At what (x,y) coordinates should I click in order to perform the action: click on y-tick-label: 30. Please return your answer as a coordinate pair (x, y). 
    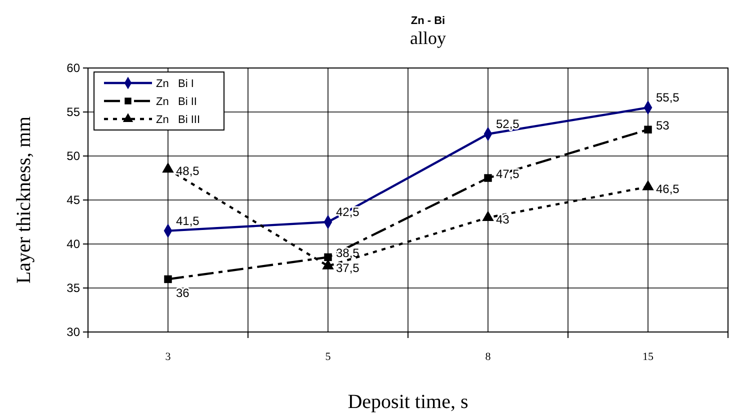
    Looking at the image, I should click on (73, 332).